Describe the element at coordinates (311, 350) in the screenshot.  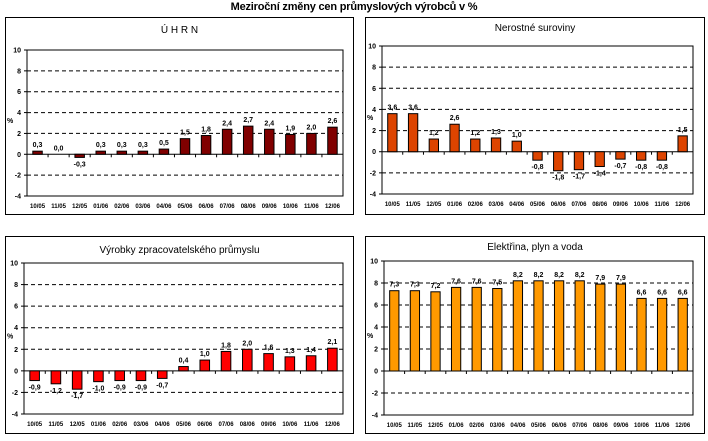
I see `data-label: 1,4` at that location.